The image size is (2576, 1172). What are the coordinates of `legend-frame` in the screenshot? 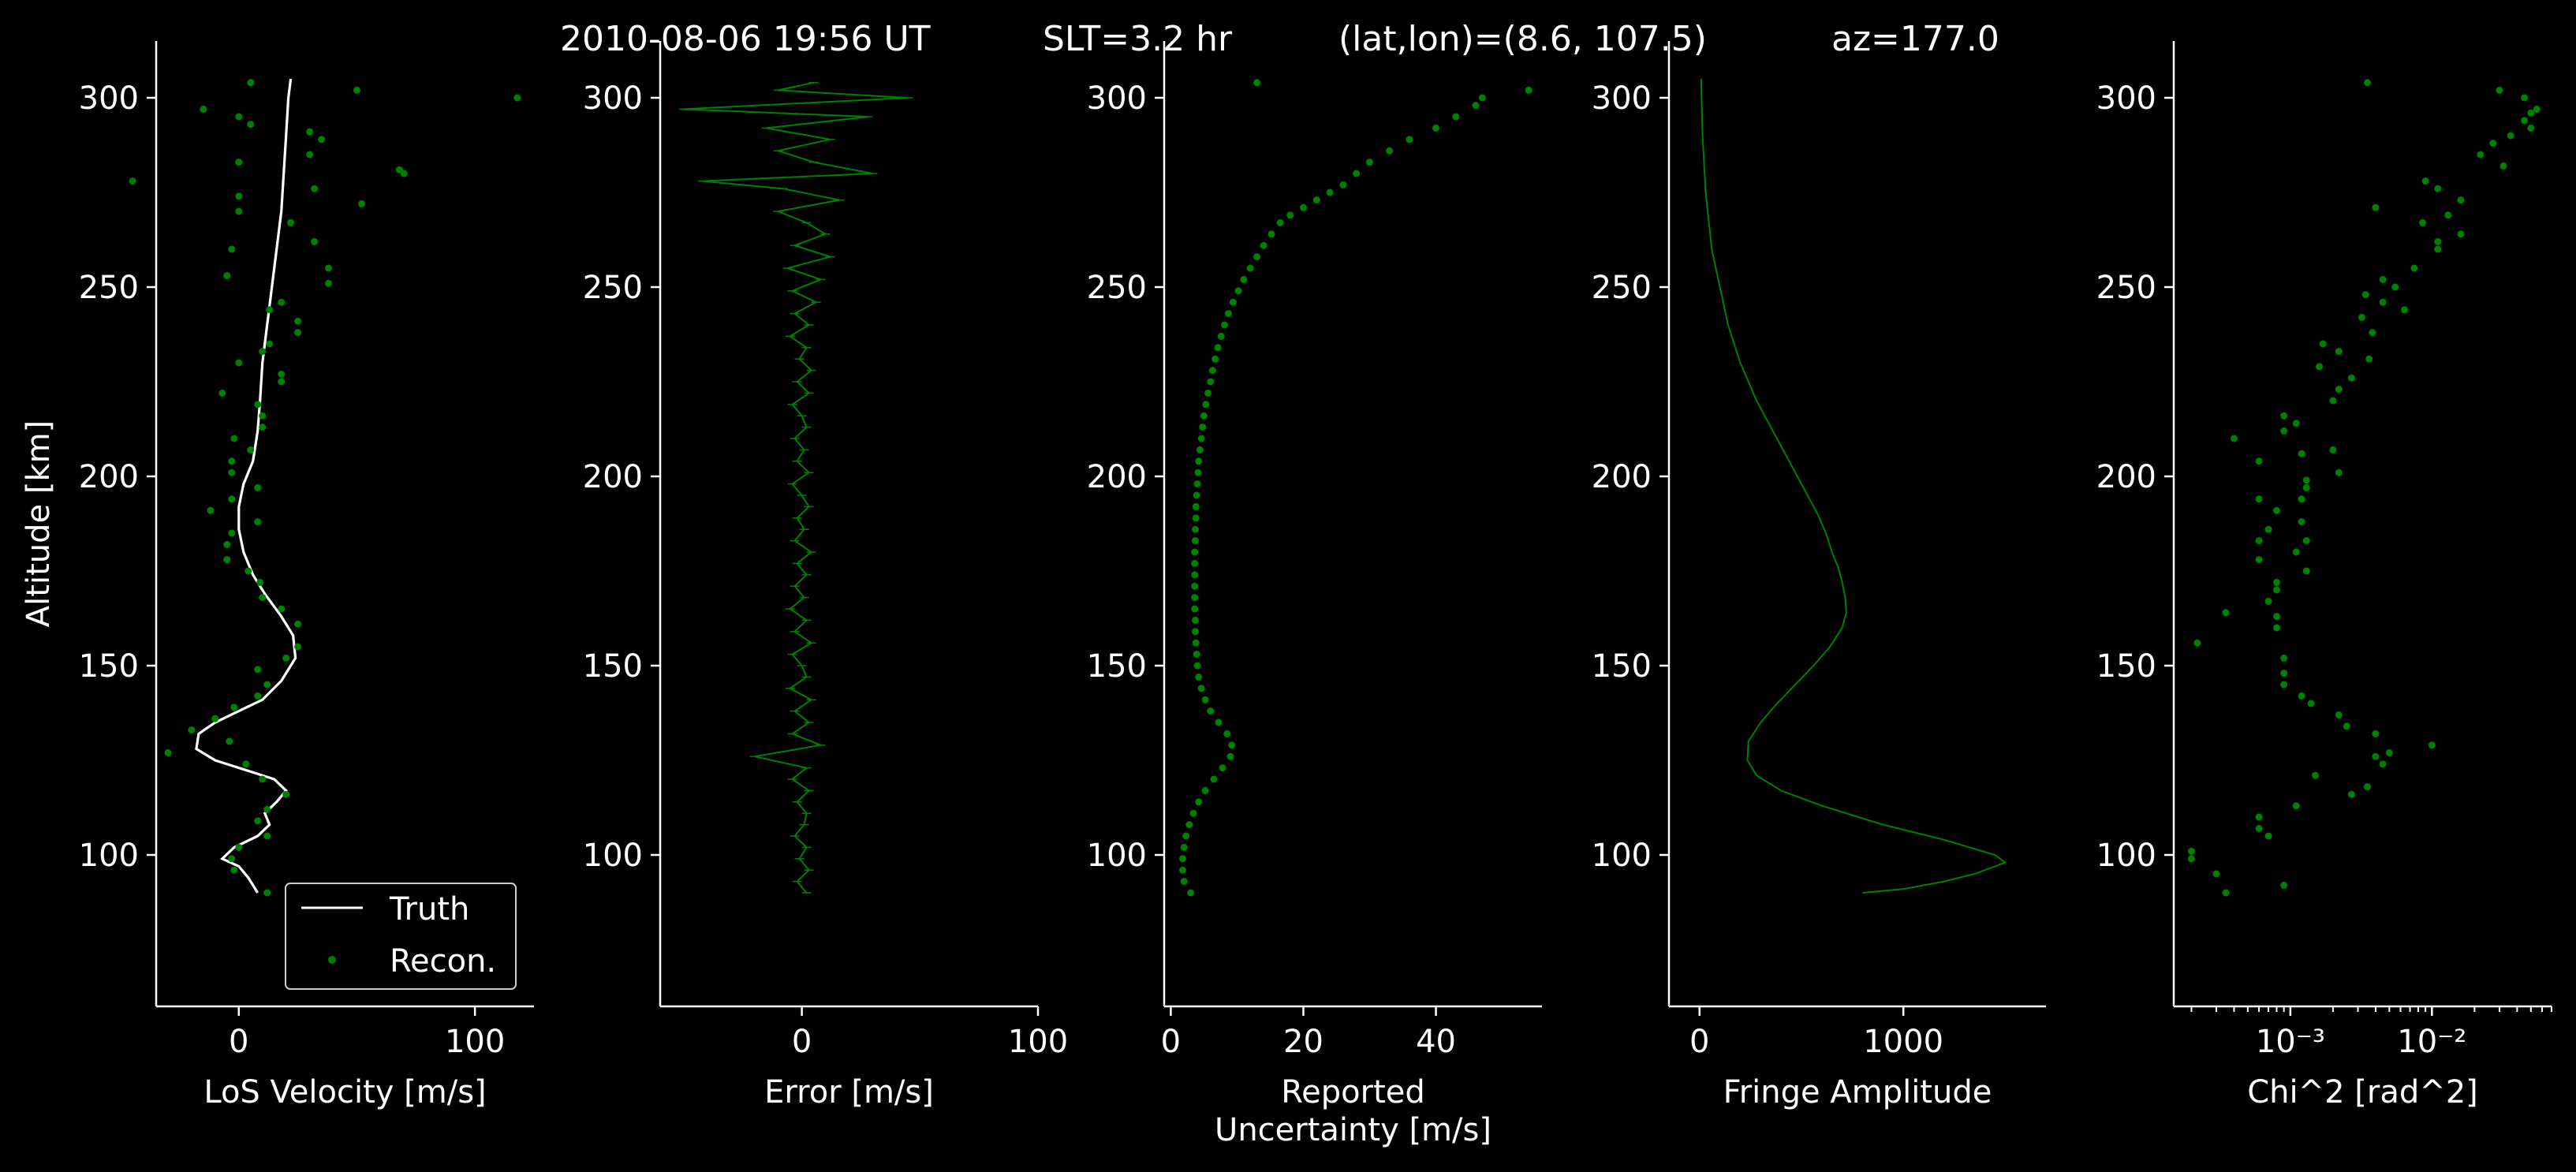 It's located at (401, 937).